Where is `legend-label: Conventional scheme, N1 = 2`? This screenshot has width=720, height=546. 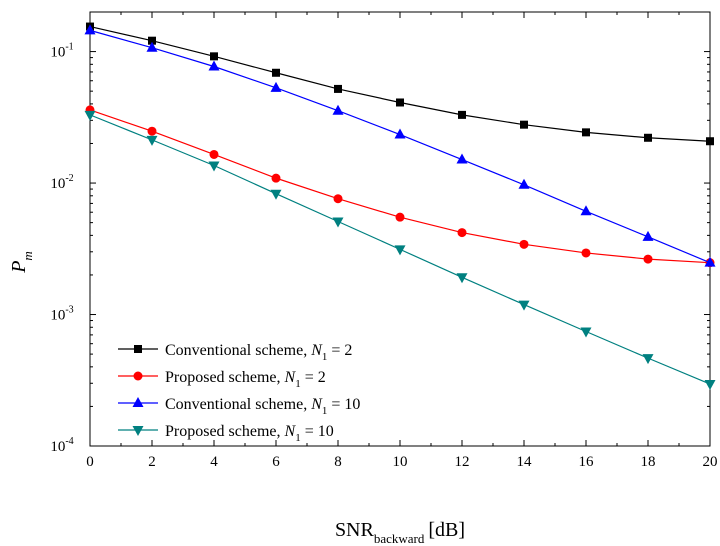 legend-label: Conventional scheme, N1 = 2 is located at coordinates (258, 352).